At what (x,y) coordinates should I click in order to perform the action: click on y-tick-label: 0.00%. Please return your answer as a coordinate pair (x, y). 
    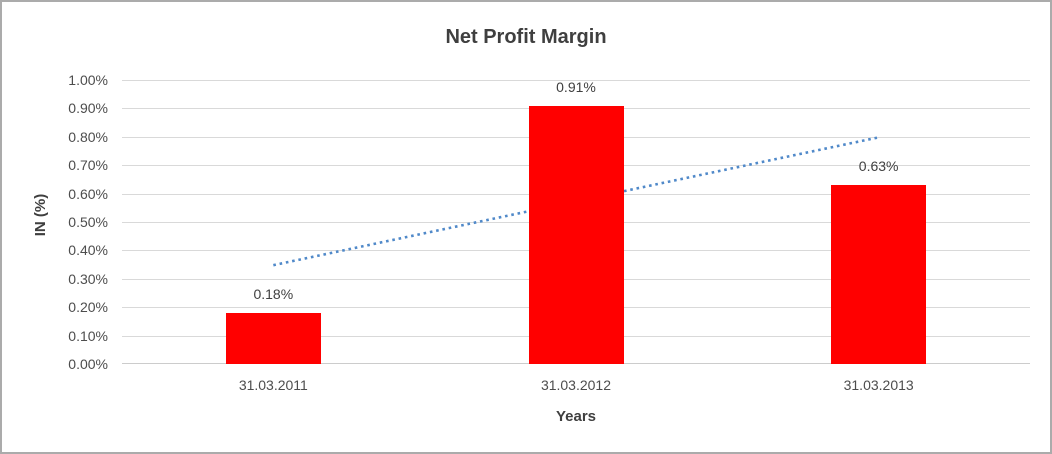
    Looking at the image, I should click on (88, 364).